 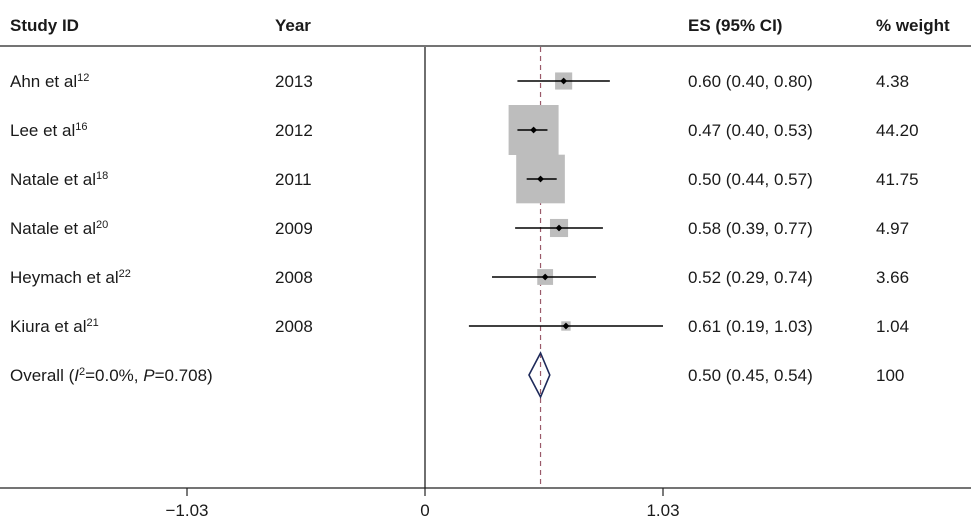 I want to click on study-name: Heymach et al22, so click(x=70, y=277).